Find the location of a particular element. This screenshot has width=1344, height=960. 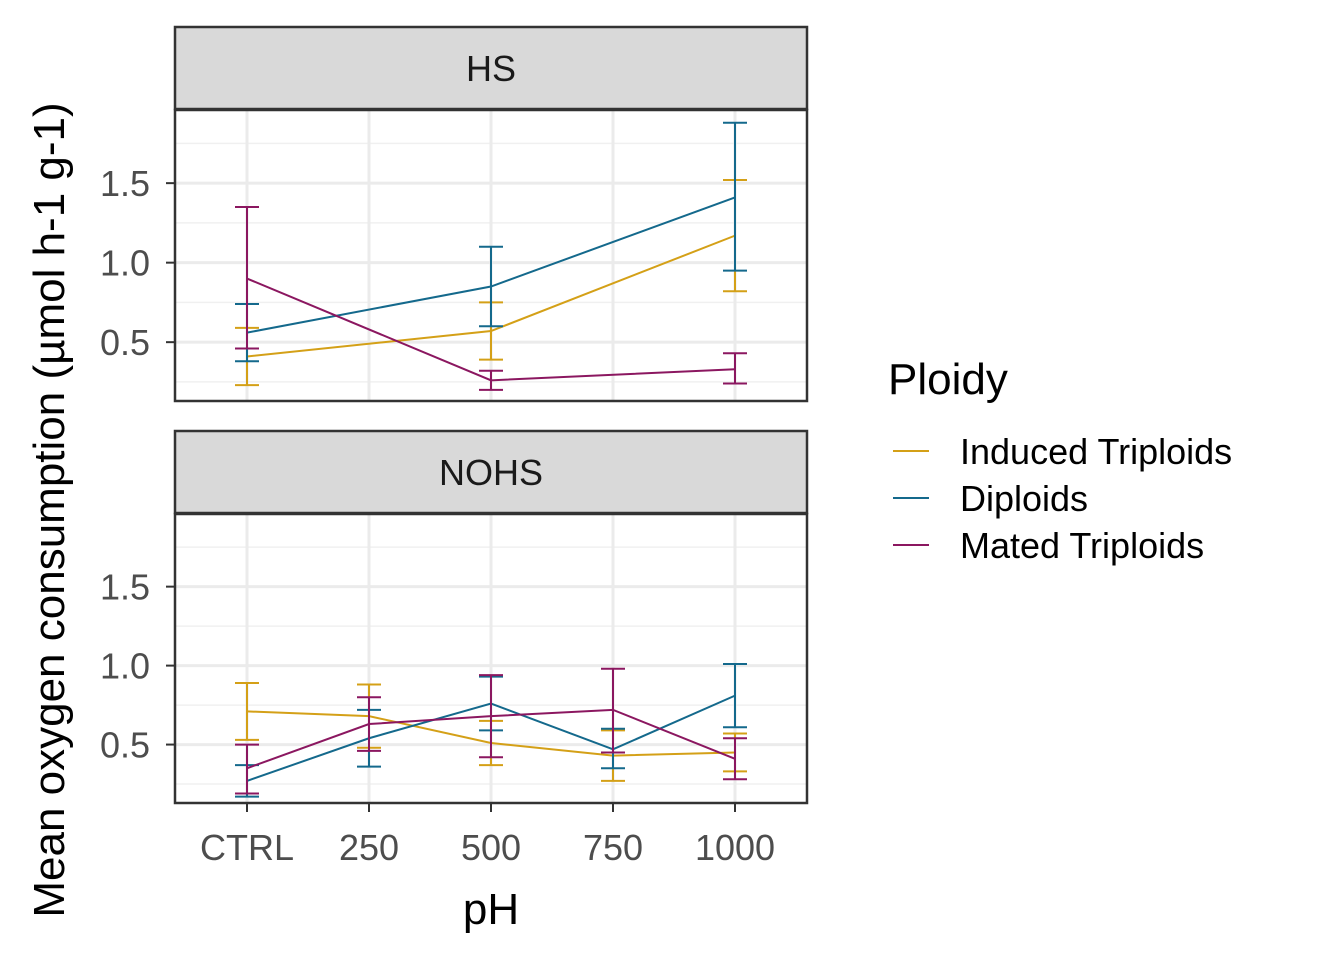

legend-label: Diploids is located at coordinates (1024, 498).